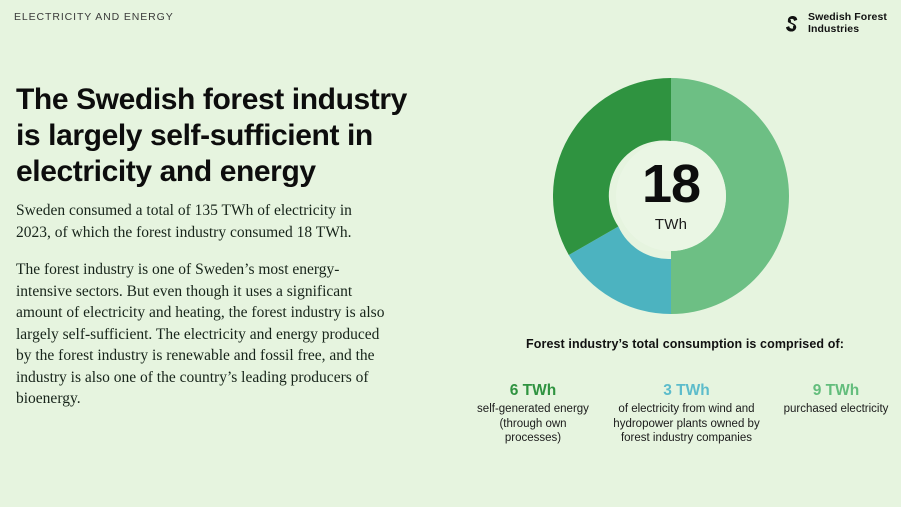 The width and height of the screenshot is (901, 507). Describe the element at coordinates (686, 390) in the screenshot. I see `legend-item-value: 3 TWh` at that location.